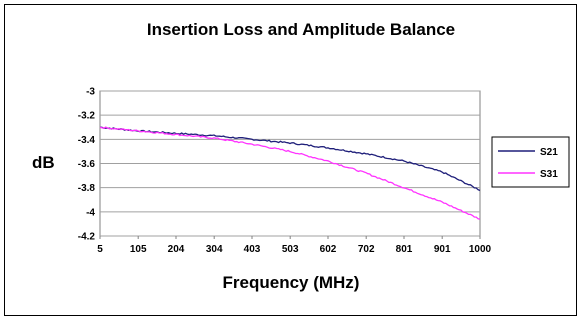  I want to click on series-line-s21, so click(290, 159).